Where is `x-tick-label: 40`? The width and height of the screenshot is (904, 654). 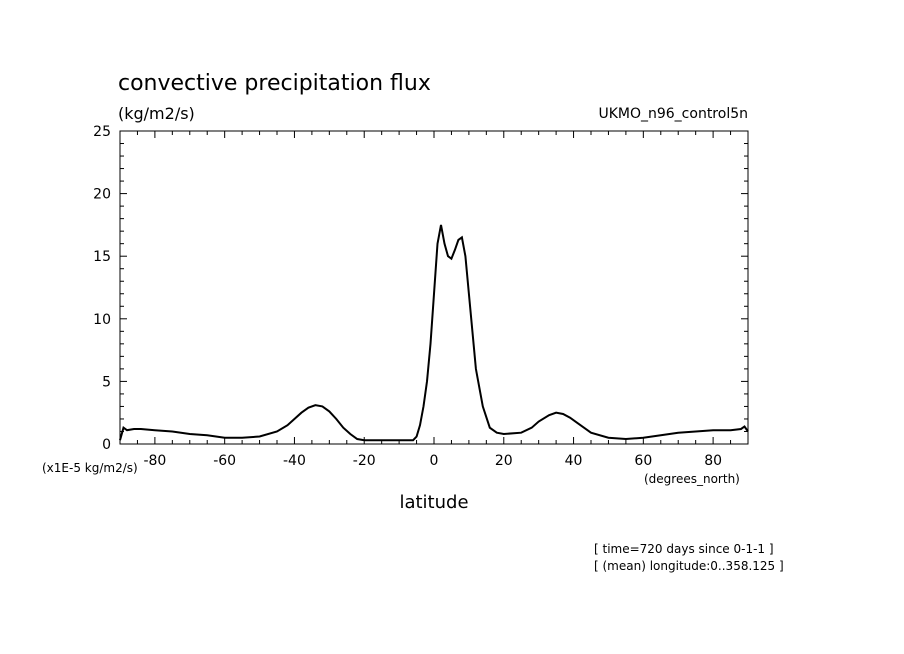 x-tick-label: 40 is located at coordinates (574, 461).